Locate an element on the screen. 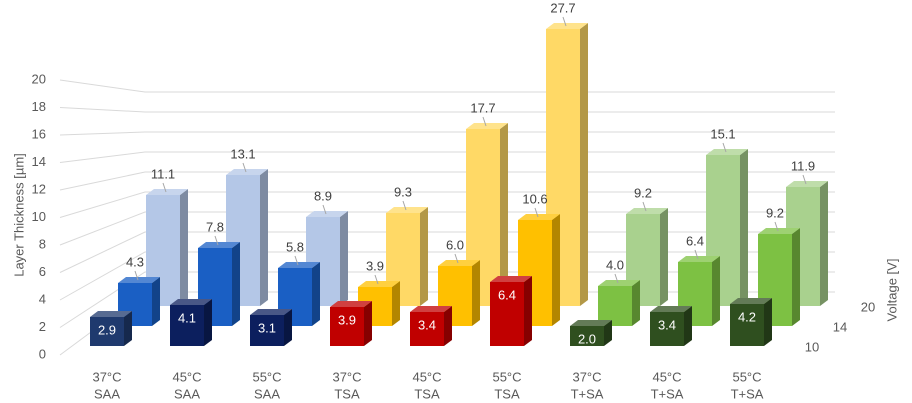 This screenshot has width=912, height=403. value-label: 8.9 is located at coordinates (323, 195).